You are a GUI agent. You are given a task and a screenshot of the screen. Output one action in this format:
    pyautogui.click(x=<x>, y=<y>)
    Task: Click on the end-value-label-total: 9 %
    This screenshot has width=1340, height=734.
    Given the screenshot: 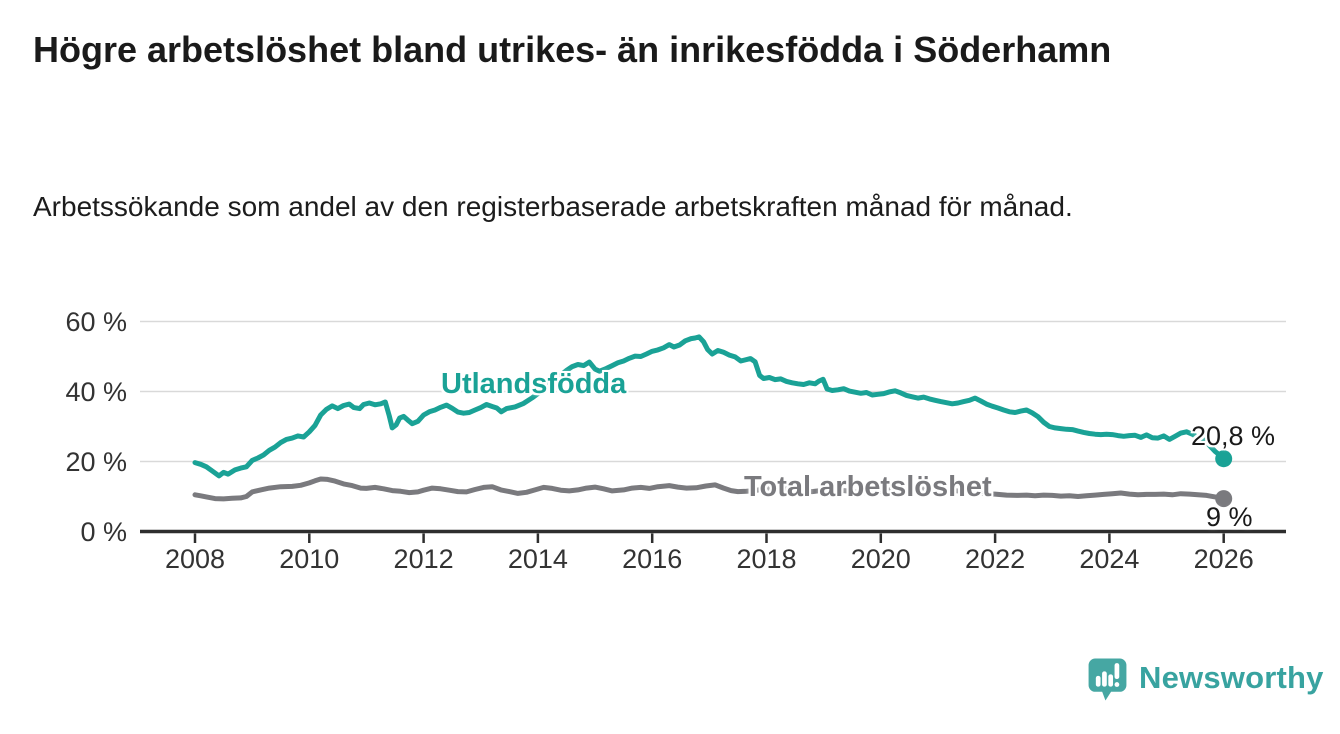 What is the action you would take?
    pyautogui.click(x=1229, y=517)
    